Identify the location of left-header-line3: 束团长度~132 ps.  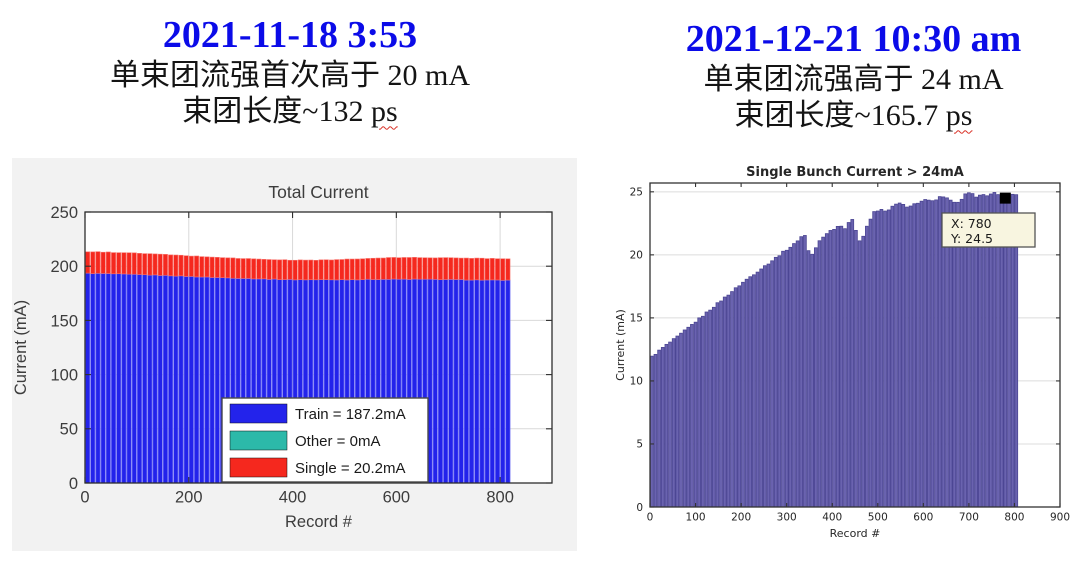
(290, 112).